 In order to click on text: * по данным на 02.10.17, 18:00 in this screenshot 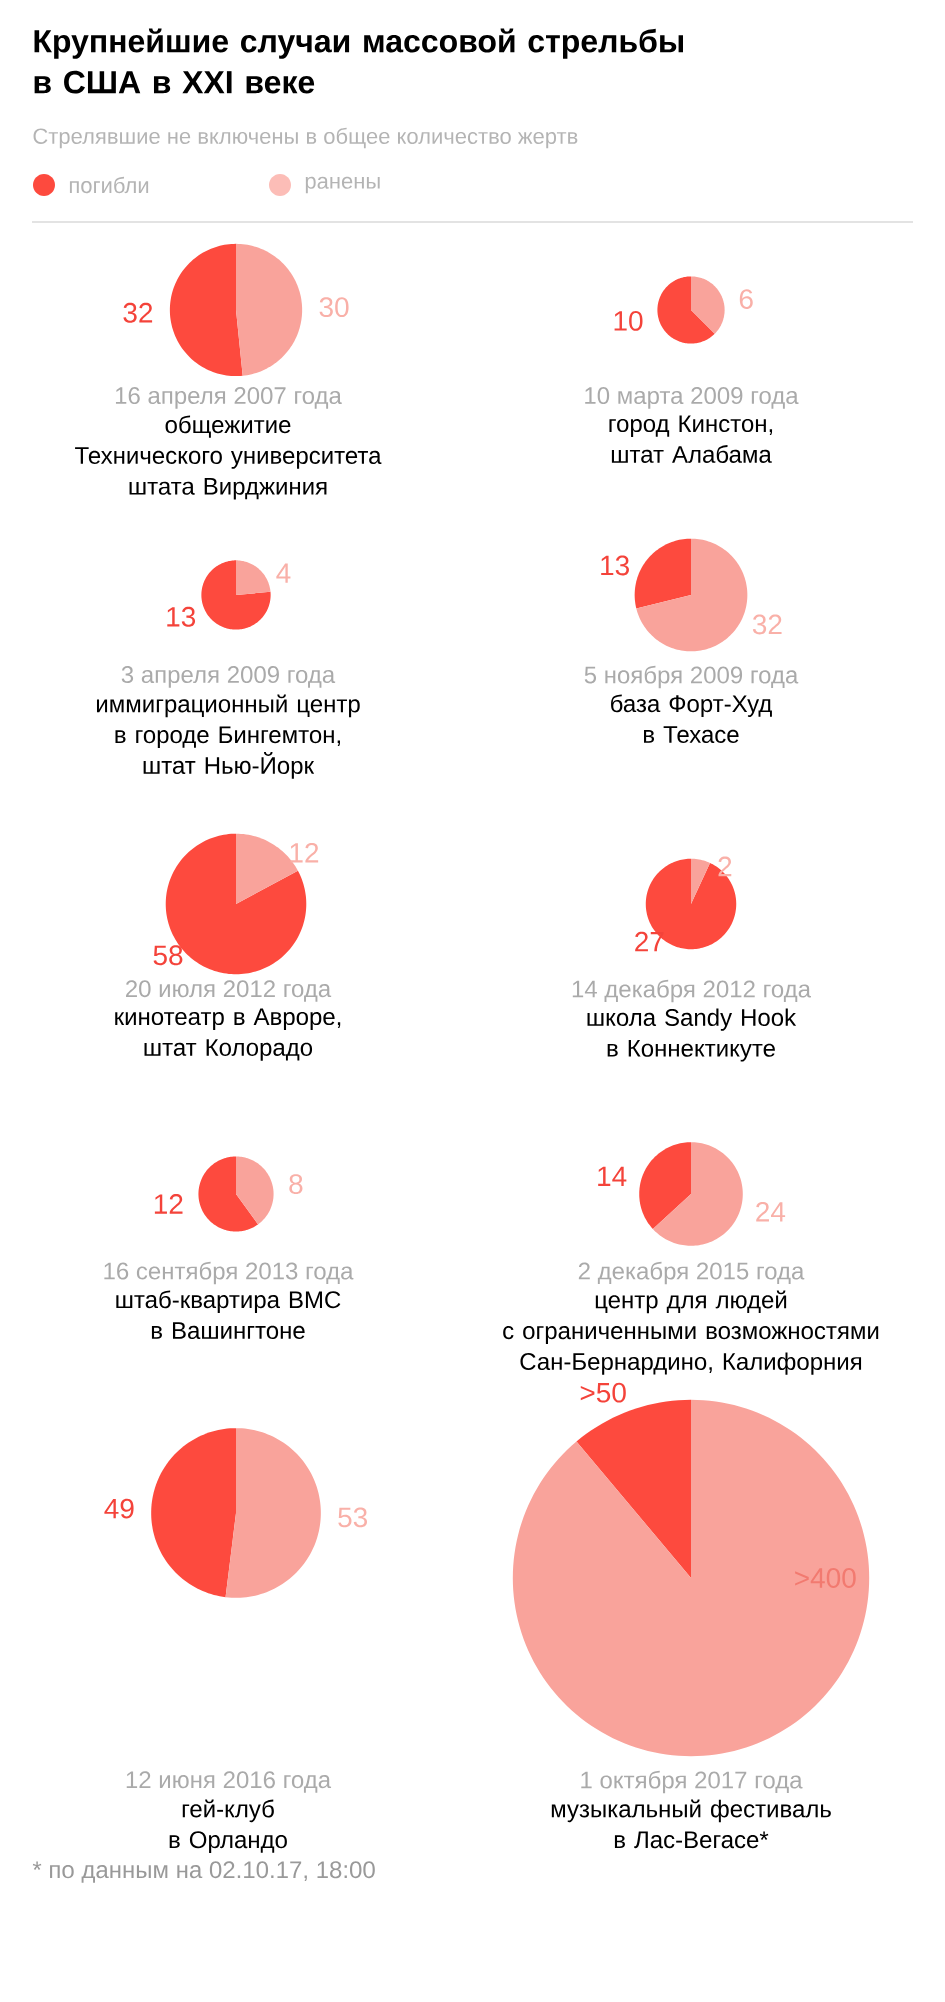, I will do `click(203, 1872)`.